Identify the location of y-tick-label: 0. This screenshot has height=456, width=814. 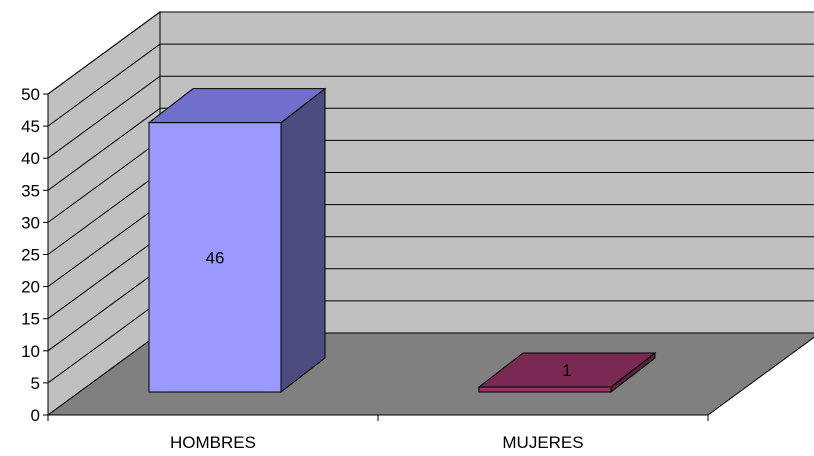
(35, 415).